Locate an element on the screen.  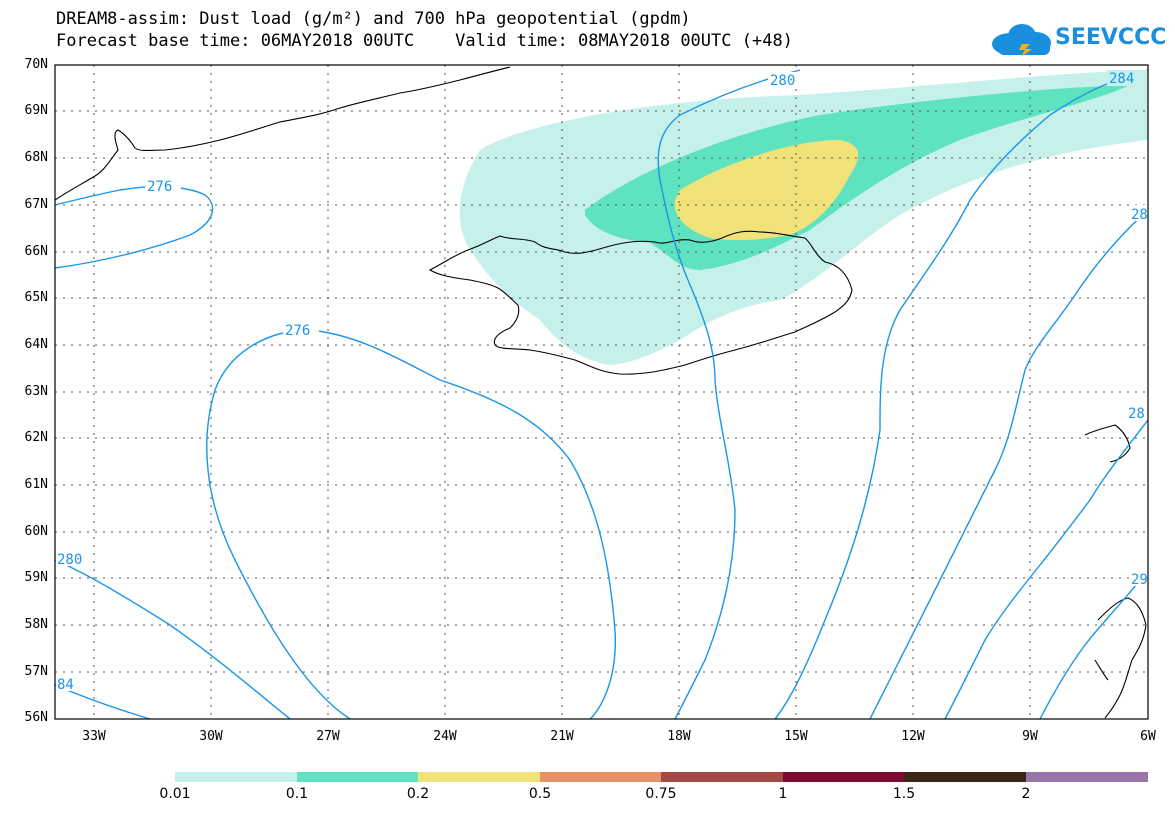
dust-region-0.2 is located at coordinates (766, 190).